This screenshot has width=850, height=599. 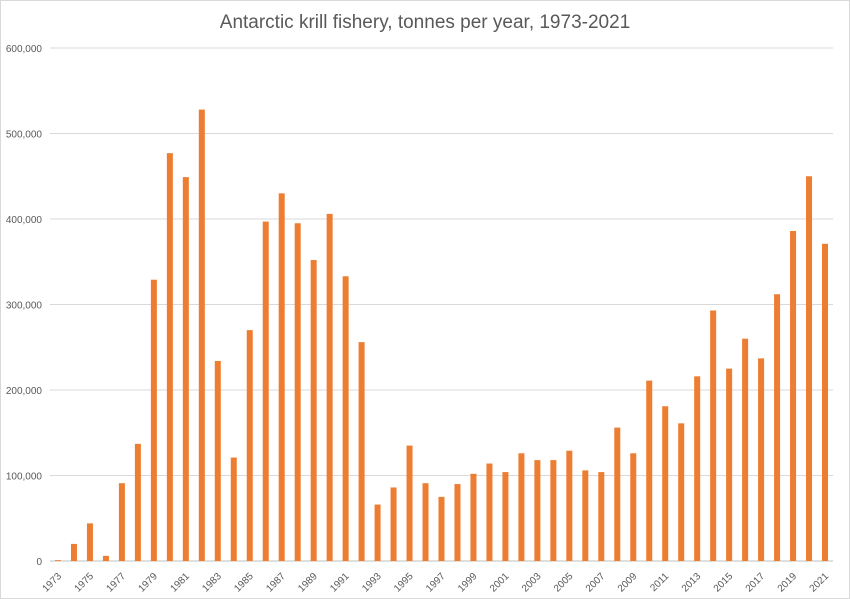 What do you see at coordinates (793, 395) in the screenshot?
I see `bar-2019` at bounding box center [793, 395].